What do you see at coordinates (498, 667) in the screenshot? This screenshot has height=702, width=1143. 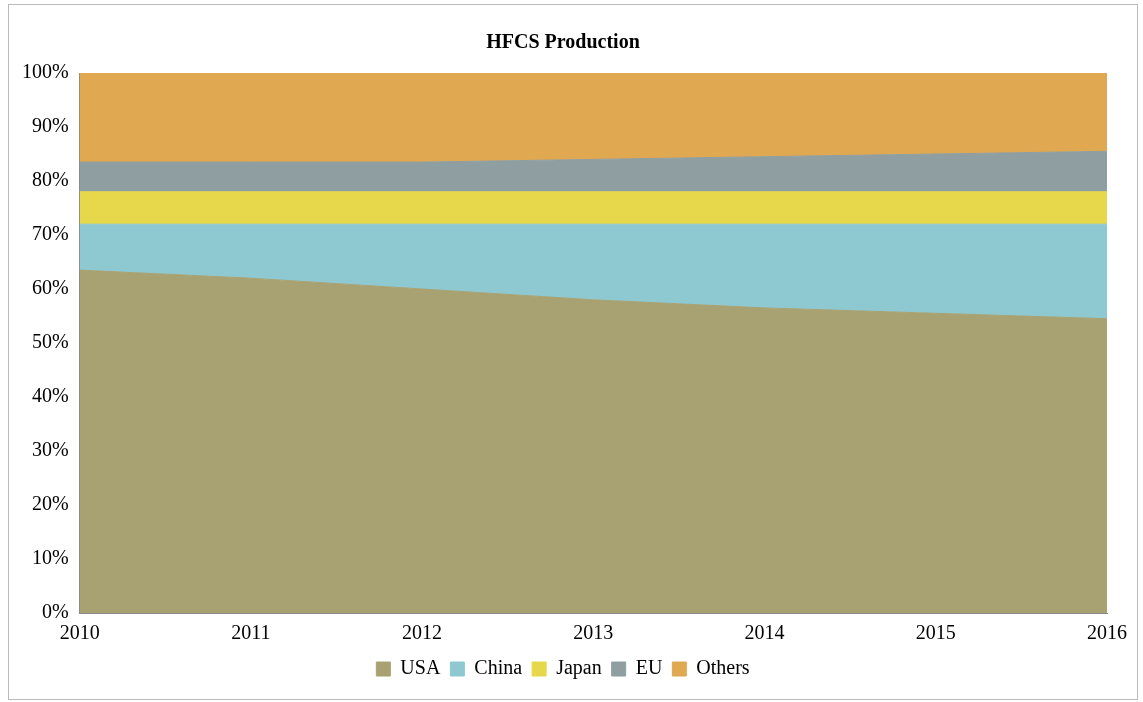 I see `legend-label: China` at bounding box center [498, 667].